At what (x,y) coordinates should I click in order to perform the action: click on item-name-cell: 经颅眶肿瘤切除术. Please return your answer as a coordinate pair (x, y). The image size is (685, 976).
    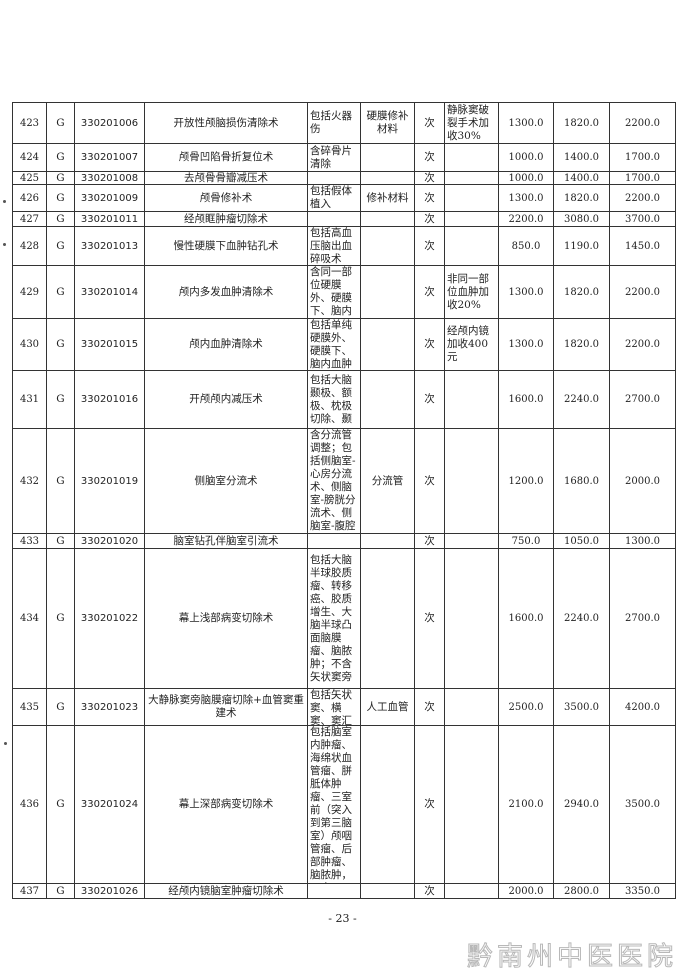
    Looking at the image, I should click on (226, 219).